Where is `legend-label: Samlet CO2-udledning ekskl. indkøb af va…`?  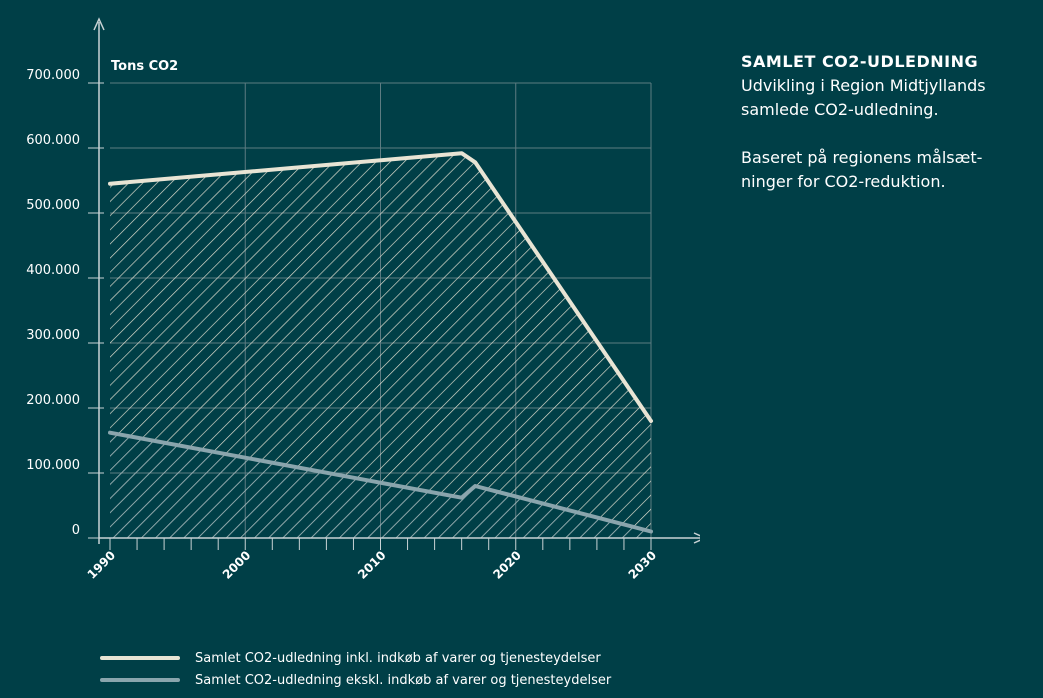 legend-label: Samlet CO2-udledning ekskl. indkøb af va… is located at coordinates (403, 680).